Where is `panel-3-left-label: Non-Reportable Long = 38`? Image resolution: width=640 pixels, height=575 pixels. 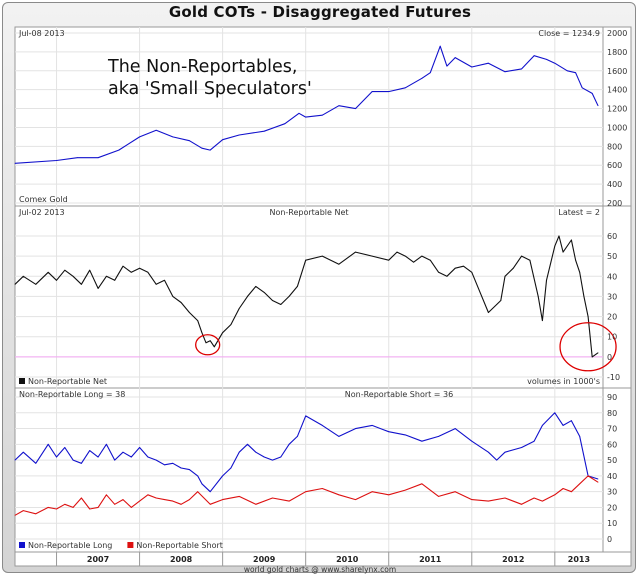 panel-3-left-label: Non-Reportable Long = 38 is located at coordinates (72, 394).